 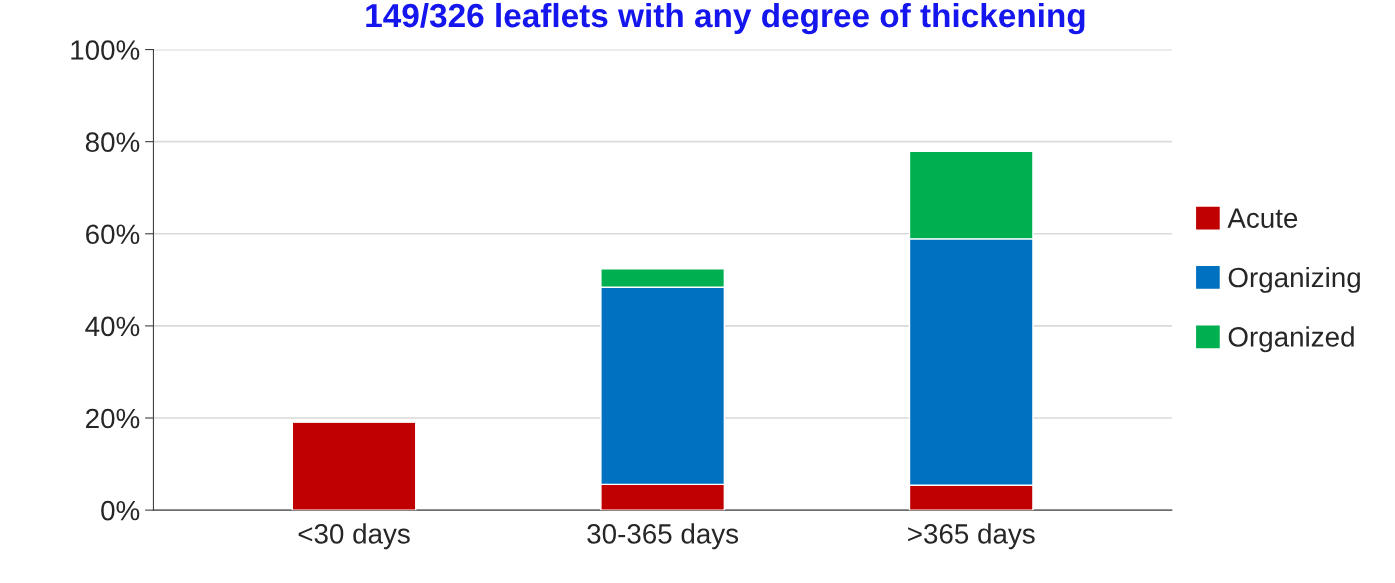 What do you see at coordinates (112, 326) in the screenshot?
I see `y-tick-label: 40%` at bounding box center [112, 326].